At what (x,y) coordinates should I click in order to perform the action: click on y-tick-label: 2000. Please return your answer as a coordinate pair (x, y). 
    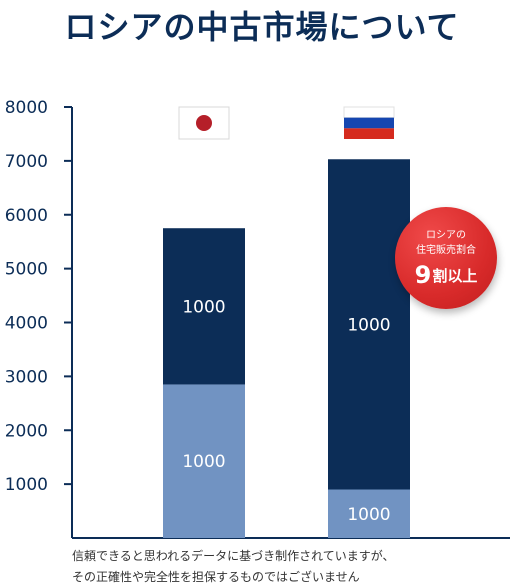
    Looking at the image, I should click on (26, 431).